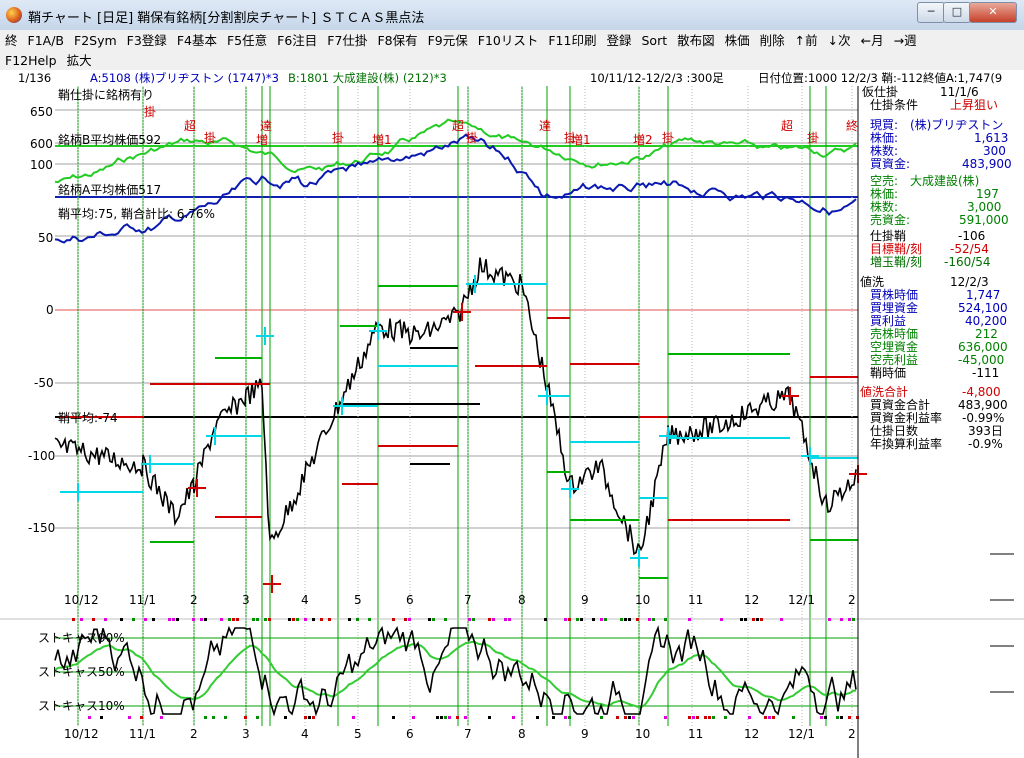 The image size is (1024, 758). Describe the element at coordinates (657, 78) in the screenshot. I see `date-range: 10/11/12-12/2/3 :300足` at that location.